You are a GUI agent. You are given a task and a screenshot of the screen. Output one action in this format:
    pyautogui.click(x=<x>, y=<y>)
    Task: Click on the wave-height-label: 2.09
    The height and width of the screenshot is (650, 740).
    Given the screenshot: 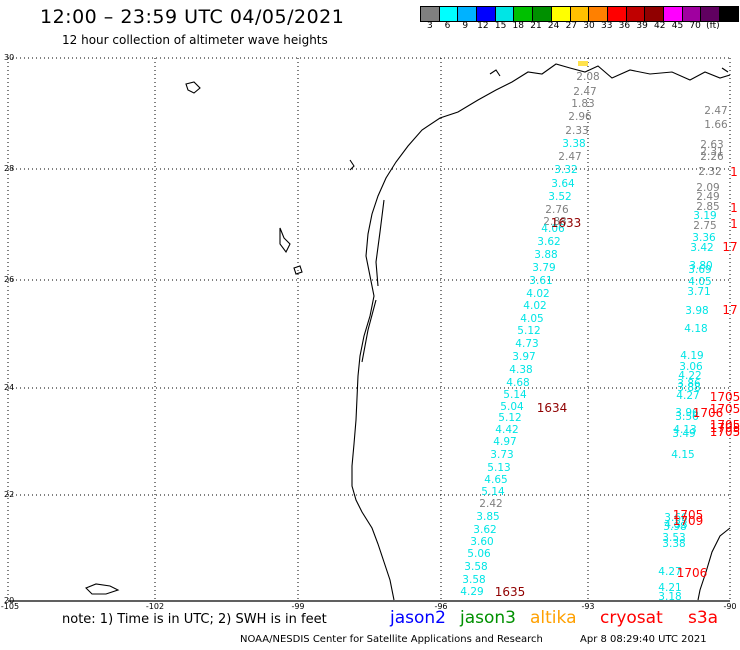 What is the action you would take?
    pyautogui.click(x=707, y=188)
    